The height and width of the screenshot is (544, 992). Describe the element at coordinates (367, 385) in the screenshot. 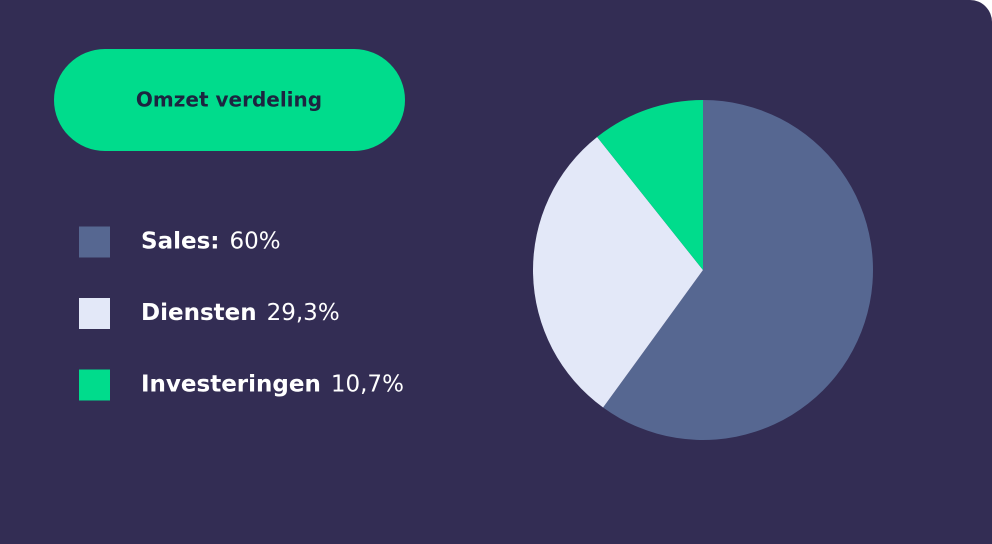

I see `value-label: 10,7%` at that location.